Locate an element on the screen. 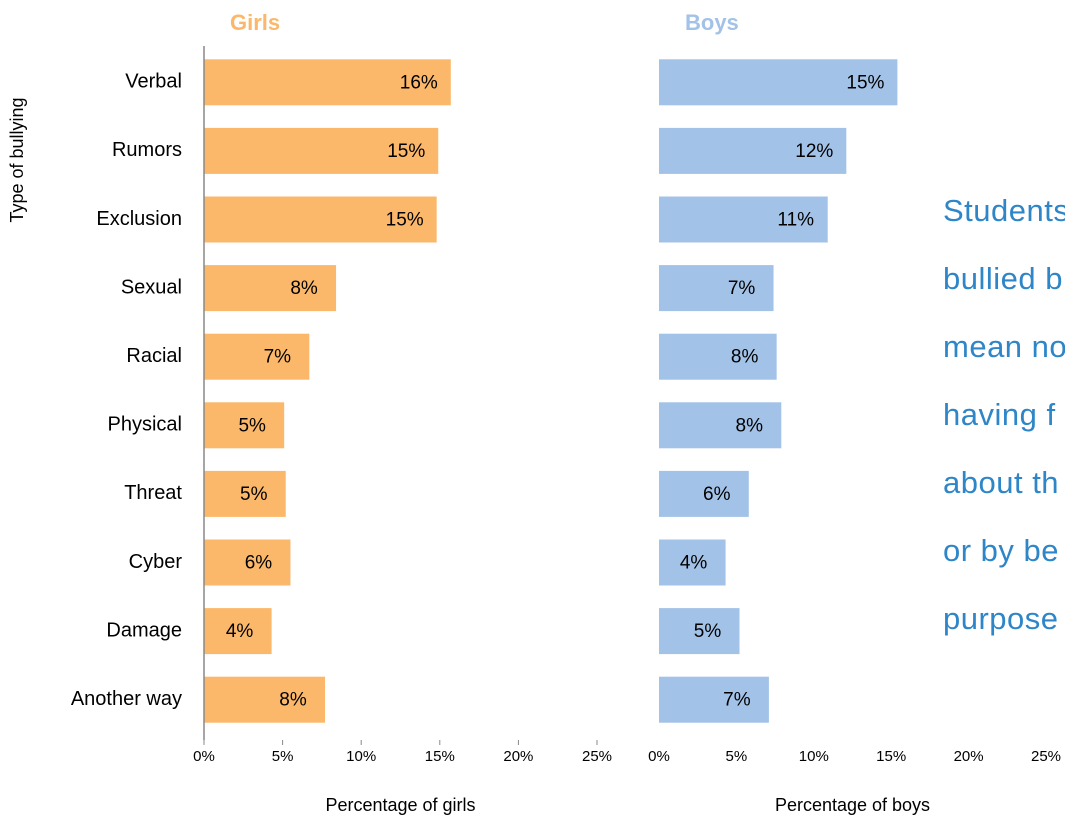  category-label: Exclusion is located at coordinates (139, 219).